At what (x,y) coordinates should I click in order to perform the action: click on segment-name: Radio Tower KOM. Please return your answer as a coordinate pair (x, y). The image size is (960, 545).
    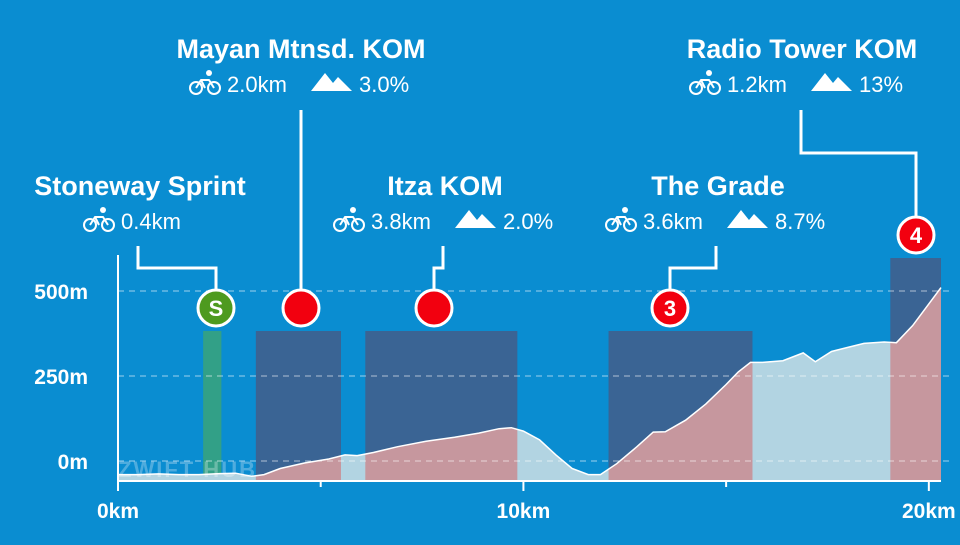
    Looking at the image, I should click on (802, 49).